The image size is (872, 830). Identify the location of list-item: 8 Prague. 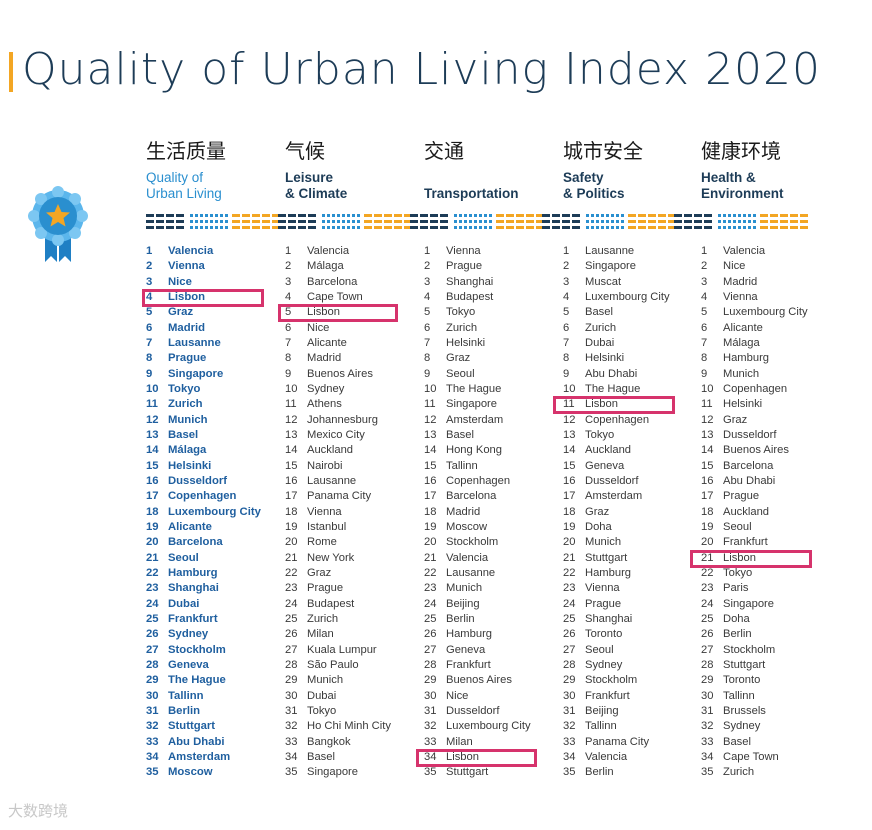
(203, 358).